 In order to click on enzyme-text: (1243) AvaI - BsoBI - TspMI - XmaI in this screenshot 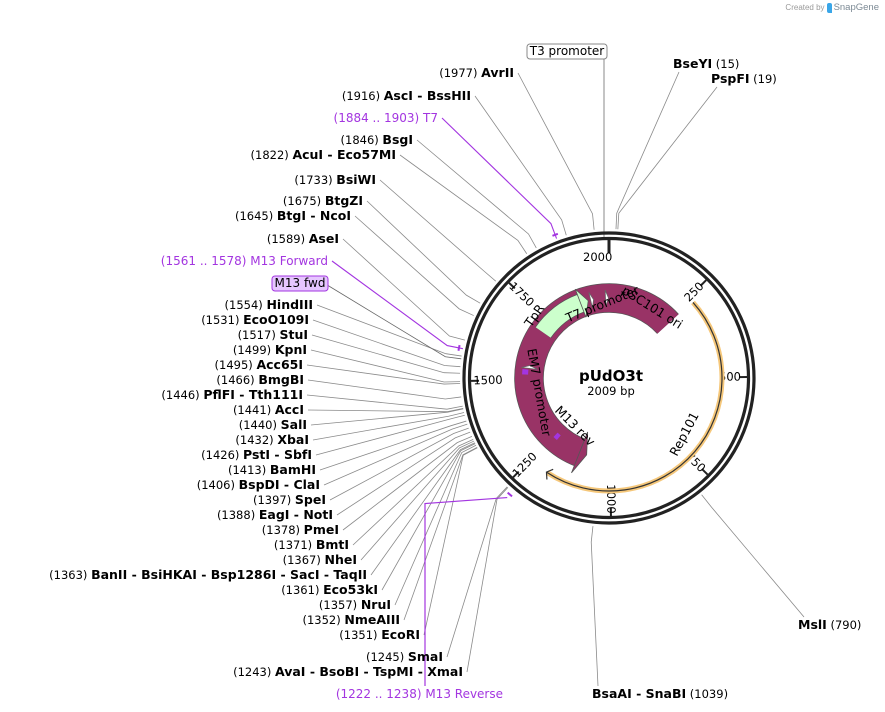, I will do `click(348, 671)`.